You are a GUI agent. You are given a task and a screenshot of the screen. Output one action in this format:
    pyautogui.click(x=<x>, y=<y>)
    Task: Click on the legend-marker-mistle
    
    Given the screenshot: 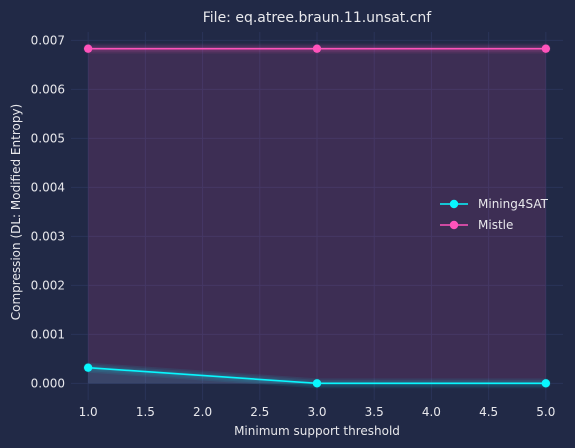 What is the action you would take?
    pyautogui.click(x=454, y=225)
    